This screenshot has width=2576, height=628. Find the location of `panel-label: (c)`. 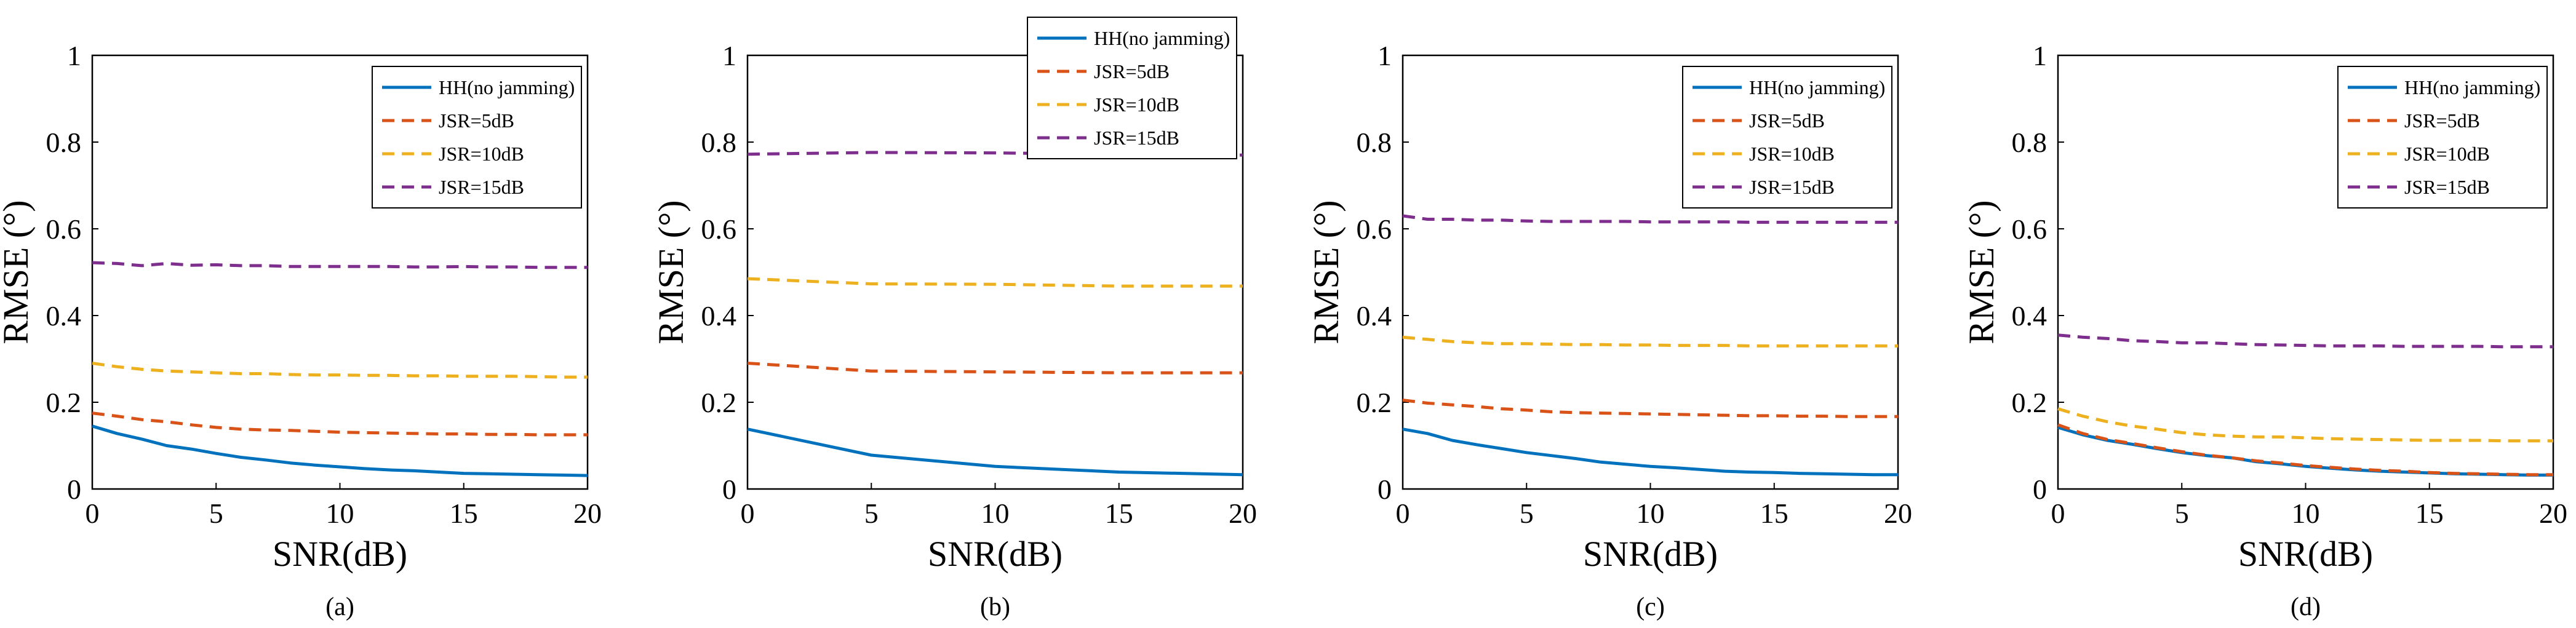

panel-label: (c) is located at coordinates (1650, 607).